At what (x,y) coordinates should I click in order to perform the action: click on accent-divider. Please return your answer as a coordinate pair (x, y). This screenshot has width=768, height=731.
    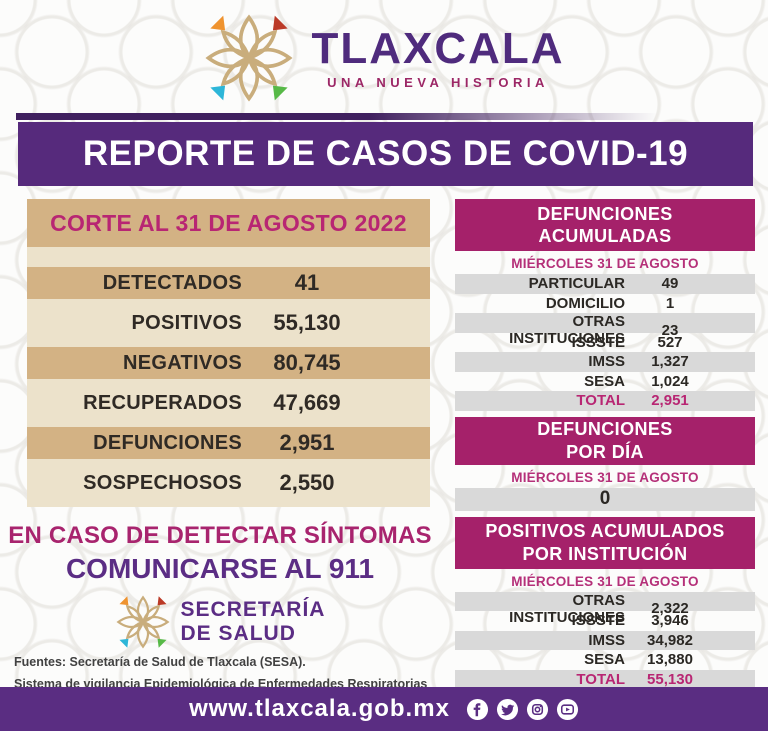
    Looking at the image, I should click on (337, 116).